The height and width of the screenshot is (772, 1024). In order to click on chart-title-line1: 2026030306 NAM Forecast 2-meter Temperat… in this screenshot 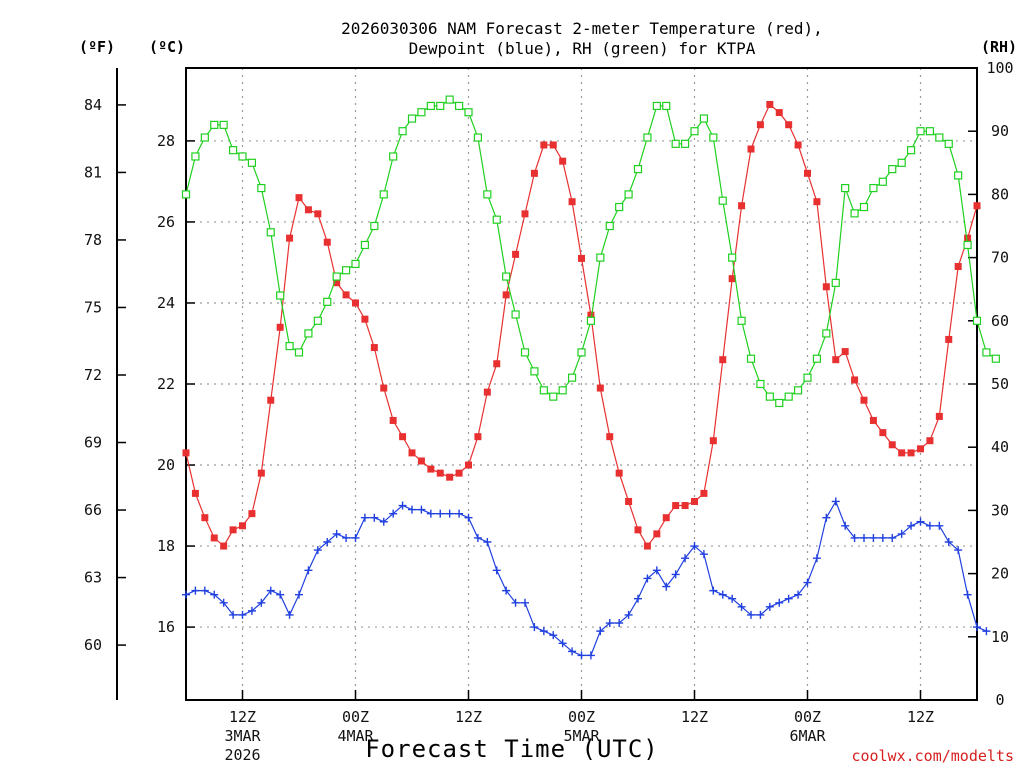, I will do `click(582, 28)`.